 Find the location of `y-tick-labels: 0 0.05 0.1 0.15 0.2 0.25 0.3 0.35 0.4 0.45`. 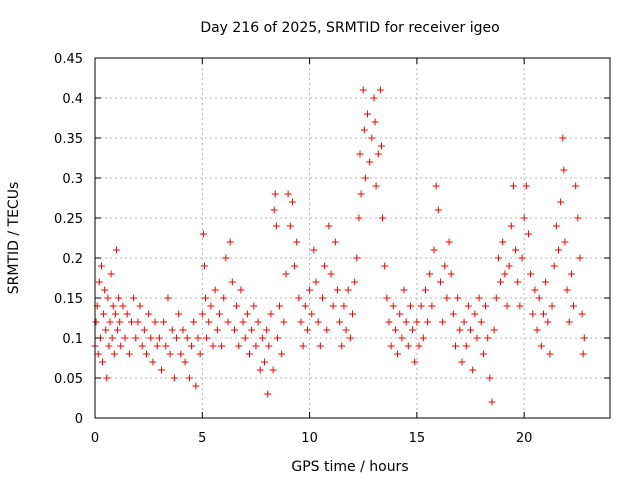

y-tick-labels: 0 0.05 0.1 0.15 0.2 0.25 0.3 0.35 0.4 0.45 is located at coordinates (68, 239).